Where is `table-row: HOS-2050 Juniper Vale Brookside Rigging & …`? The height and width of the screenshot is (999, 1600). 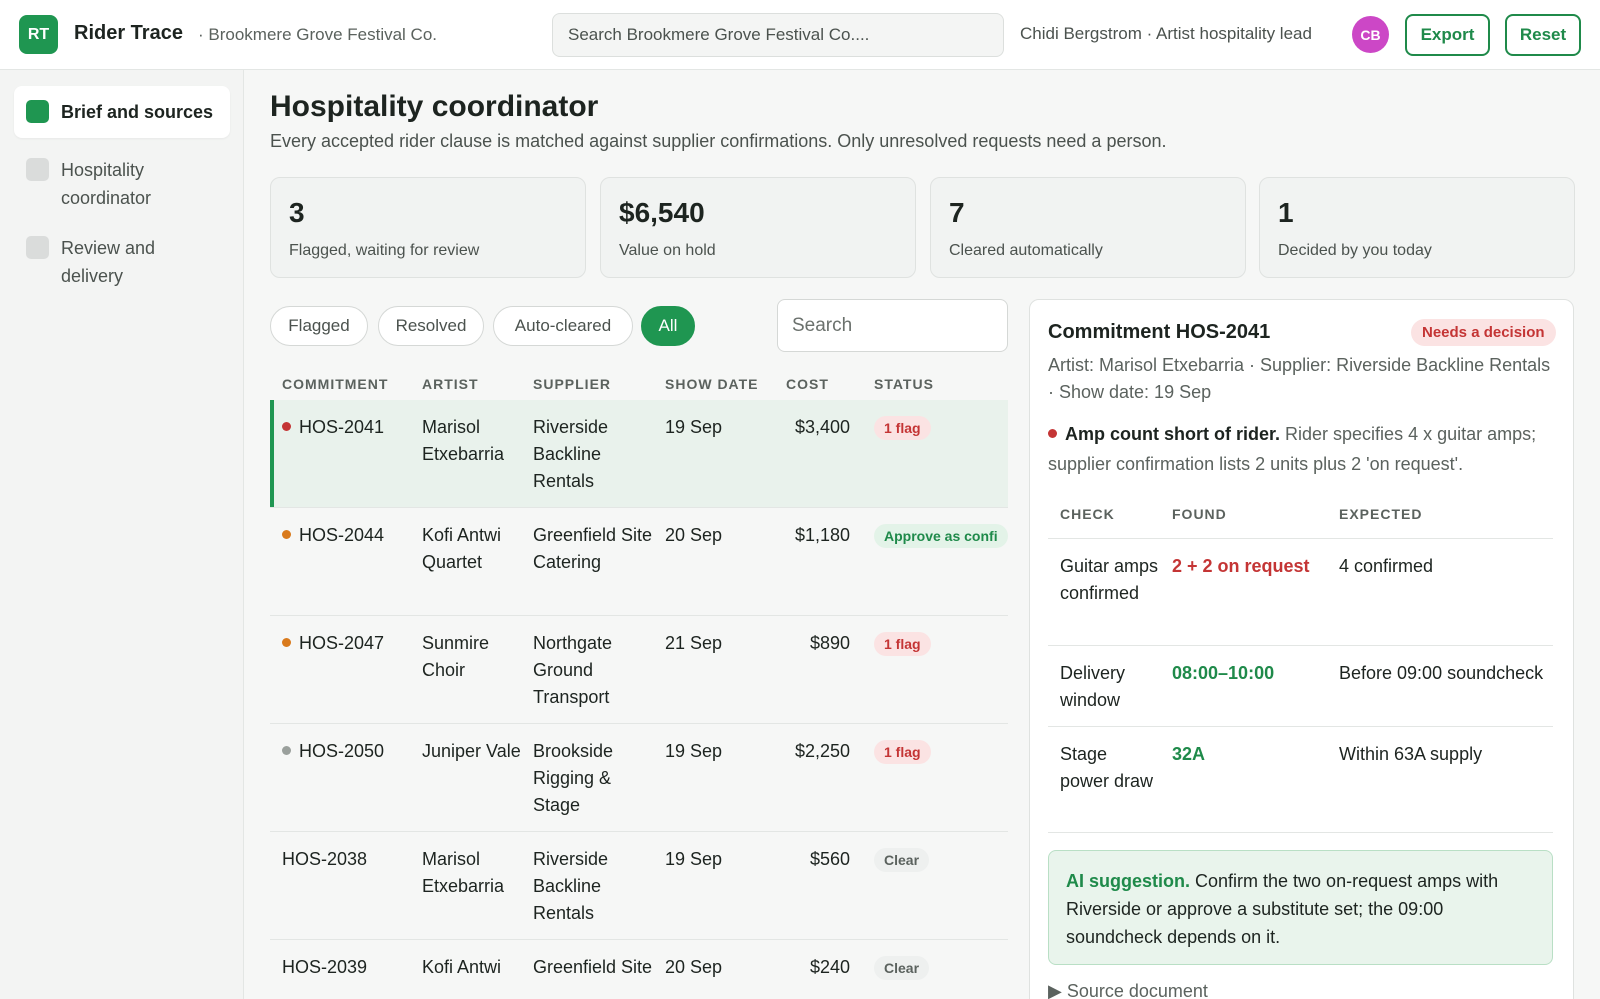
table-row: HOS-2050 Juniper Vale Brookside Rigging & … is located at coordinates (639, 778).